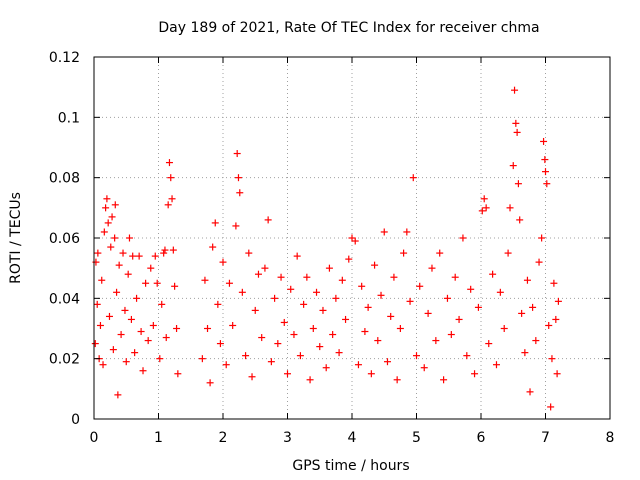 This screenshot has width=640, height=480. Describe the element at coordinates (64, 239) in the screenshot. I see `y-tick-label: 0.06` at that location.